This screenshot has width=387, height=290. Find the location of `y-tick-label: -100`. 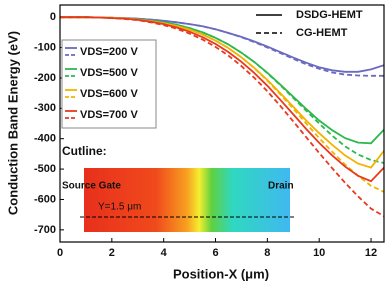

y-tick-label: -100 is located at coordinates (45, 47).